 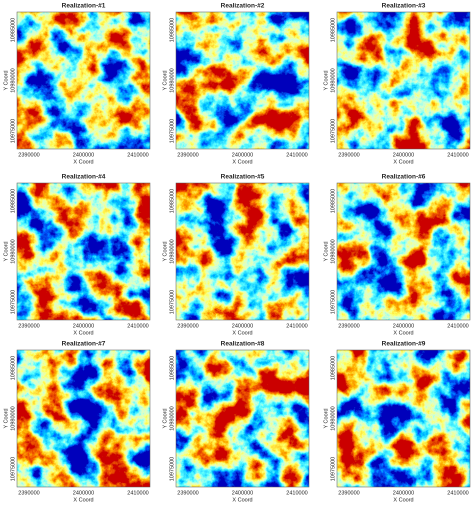 I want to click on panel-title: Realization-#6, so click(x=404, y=177).